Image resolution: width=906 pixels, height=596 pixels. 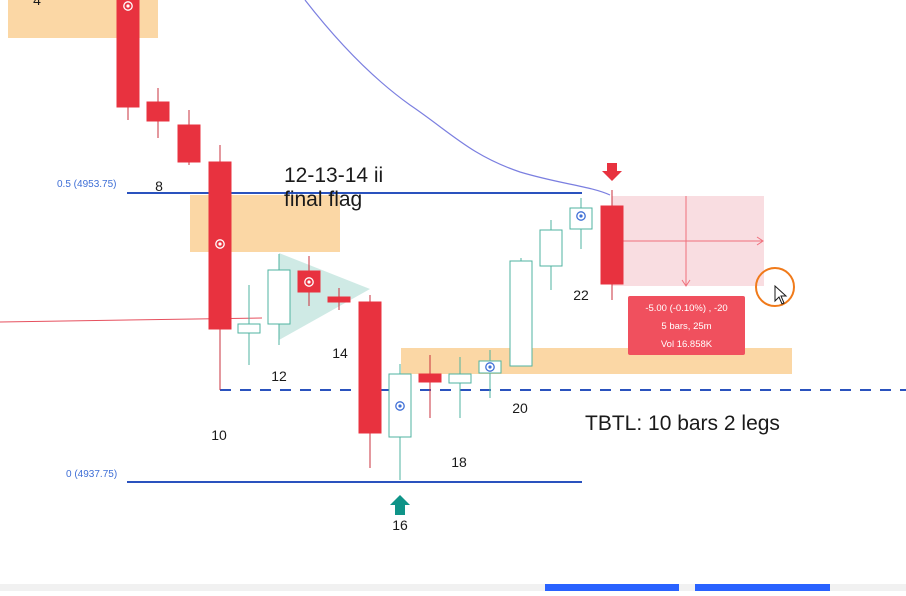 I want to click on bar-number-label-4: 4, so click(x=37, y=4).